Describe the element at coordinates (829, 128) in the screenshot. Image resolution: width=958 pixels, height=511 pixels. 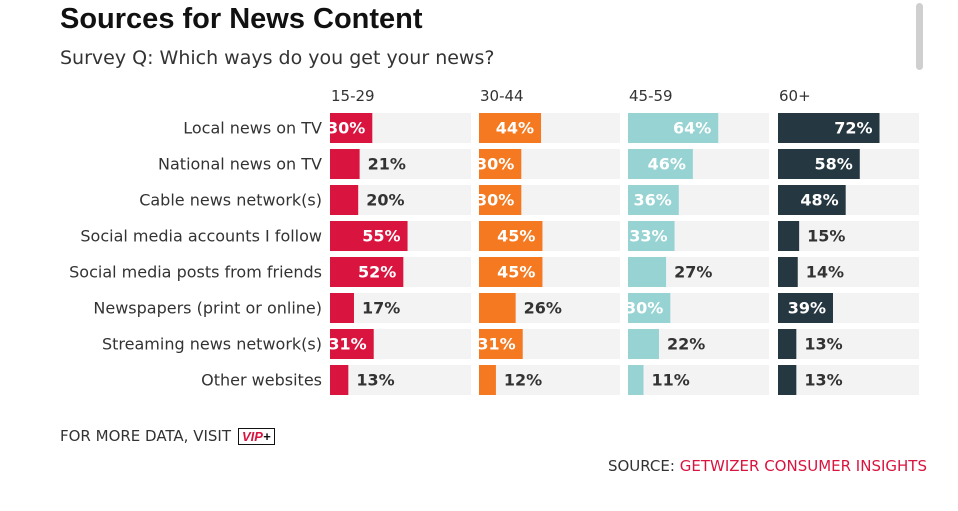
I see `bar-60-local-news-on-tv` at that location.